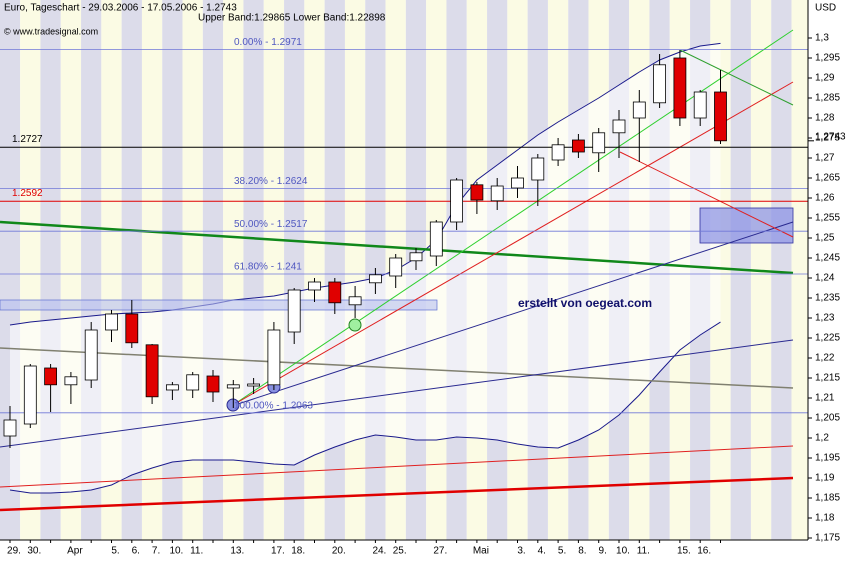 The height and width of the screenshot is (563, 850). Describe the element at coordinates (268, 267) in the screenshot. I see `fib-label: 61.80% - 1.241` at that location.